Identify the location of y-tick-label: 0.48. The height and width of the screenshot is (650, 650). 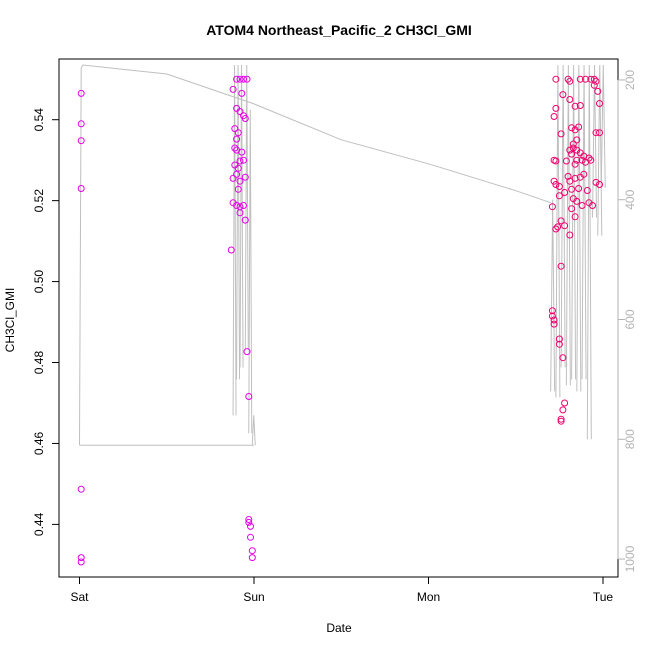
(39, 363).